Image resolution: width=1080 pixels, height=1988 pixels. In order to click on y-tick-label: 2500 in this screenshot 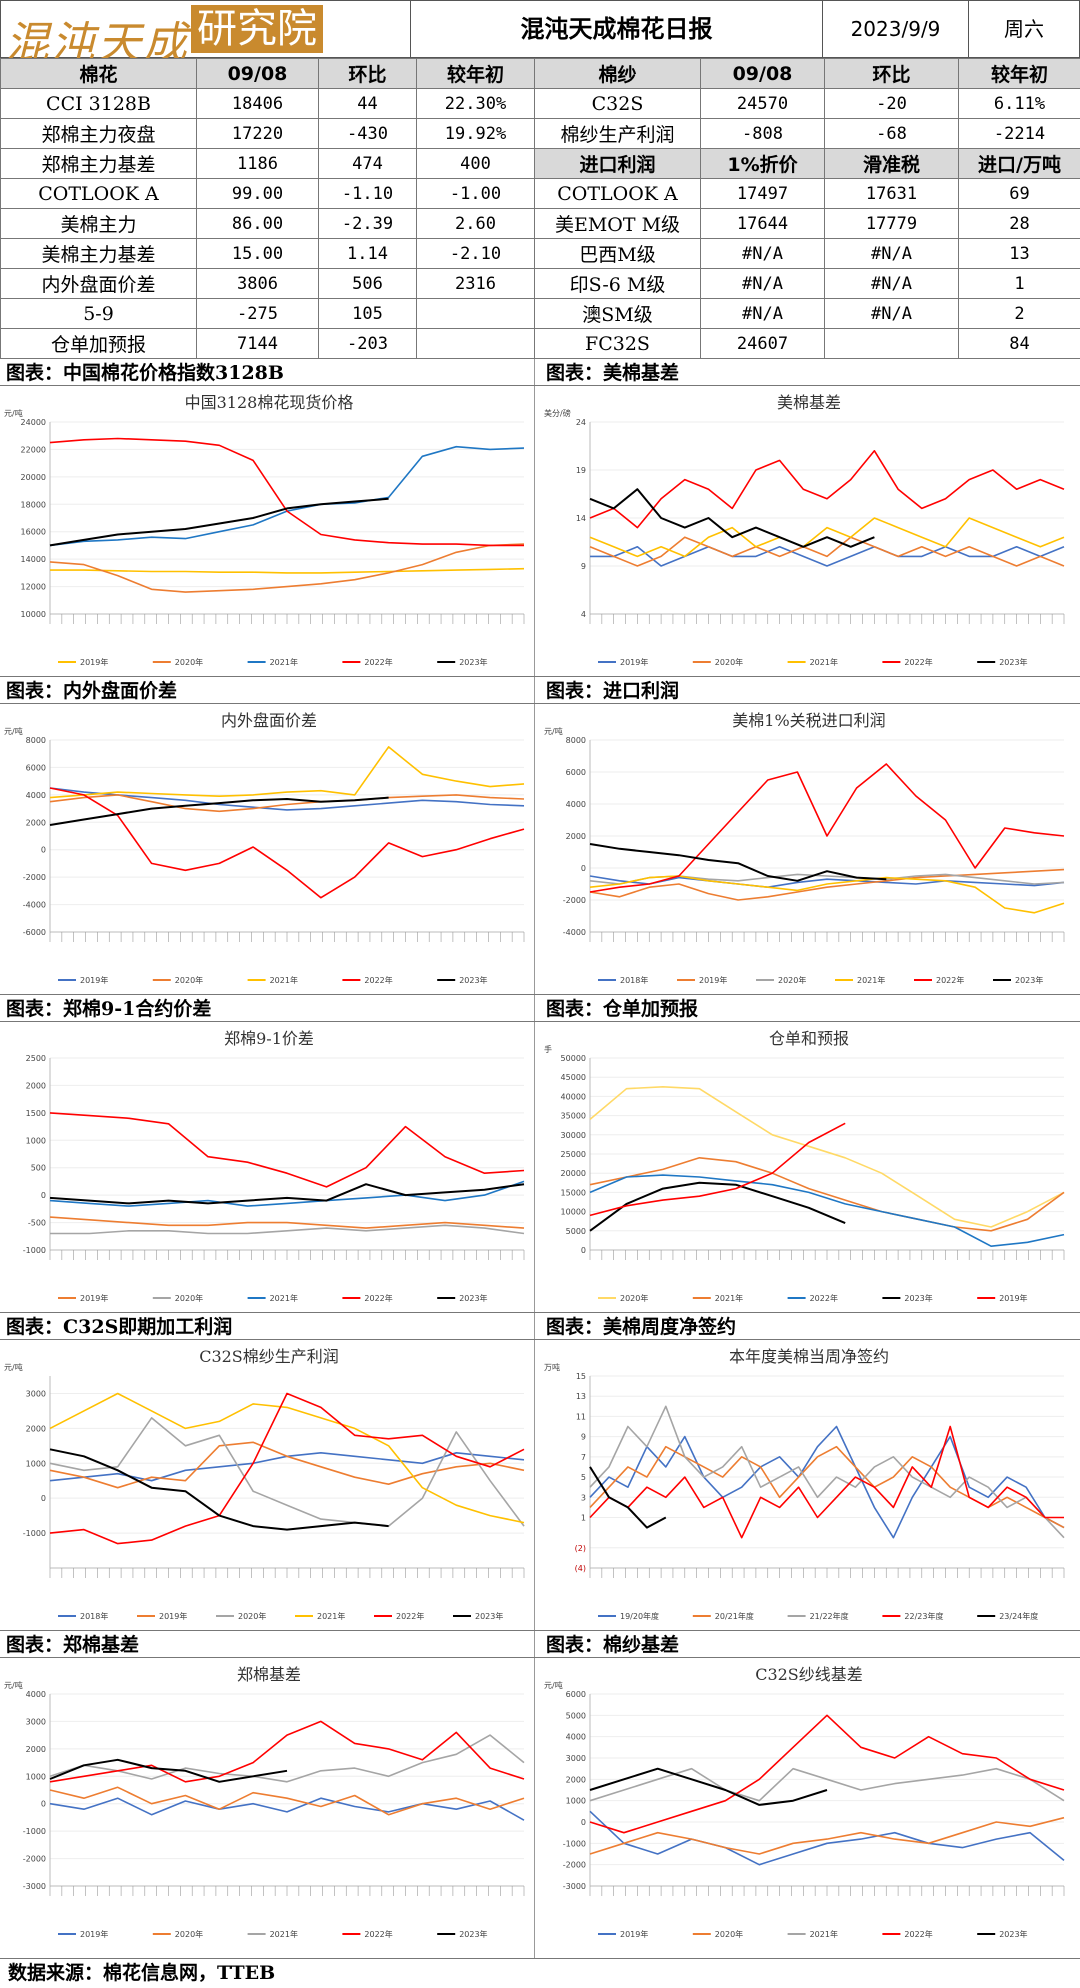, I will do `click(36, 1058)`.